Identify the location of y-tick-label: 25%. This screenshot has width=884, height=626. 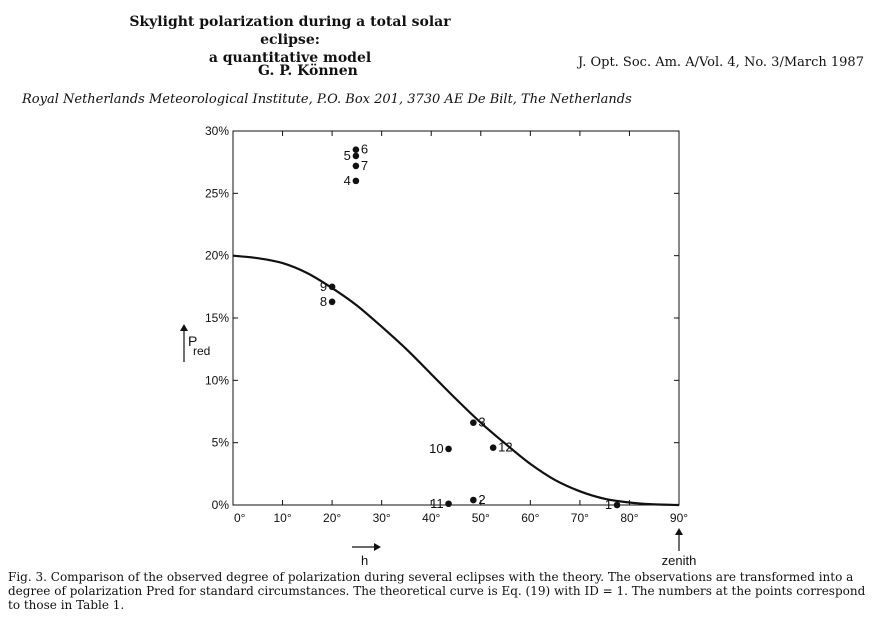
(217, 193).